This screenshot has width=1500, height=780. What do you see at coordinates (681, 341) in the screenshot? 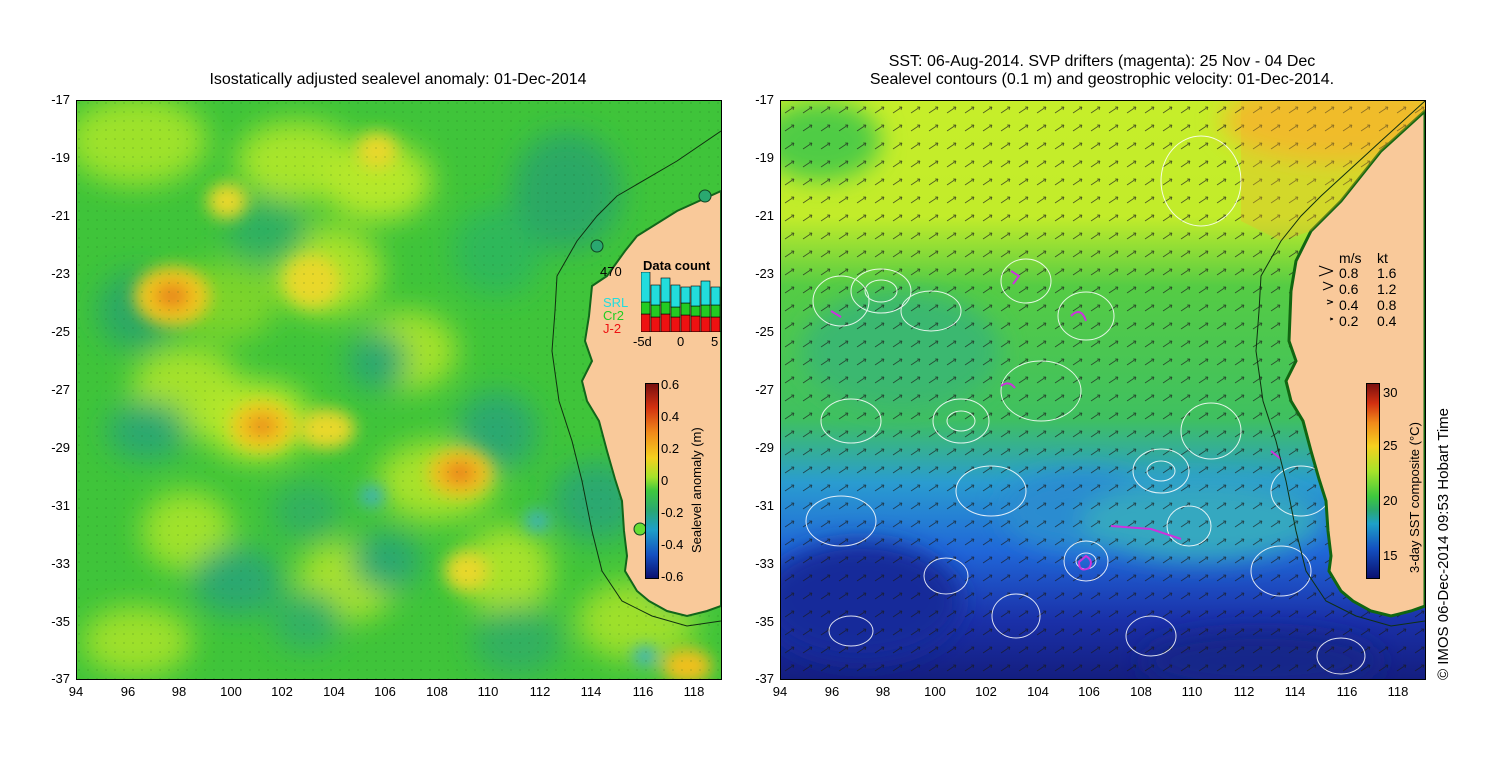
I see `data-count-xtick: 0` at bounding box center [681, 341].